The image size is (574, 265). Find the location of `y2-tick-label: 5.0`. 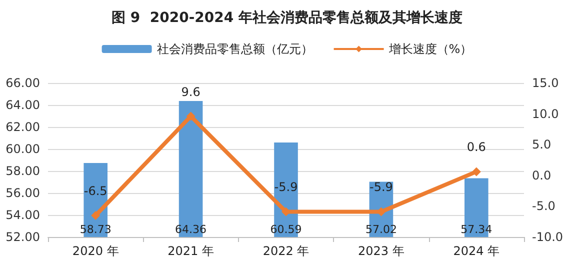

y2-tick-label: 5.0 is located at coordinates (542, 145).